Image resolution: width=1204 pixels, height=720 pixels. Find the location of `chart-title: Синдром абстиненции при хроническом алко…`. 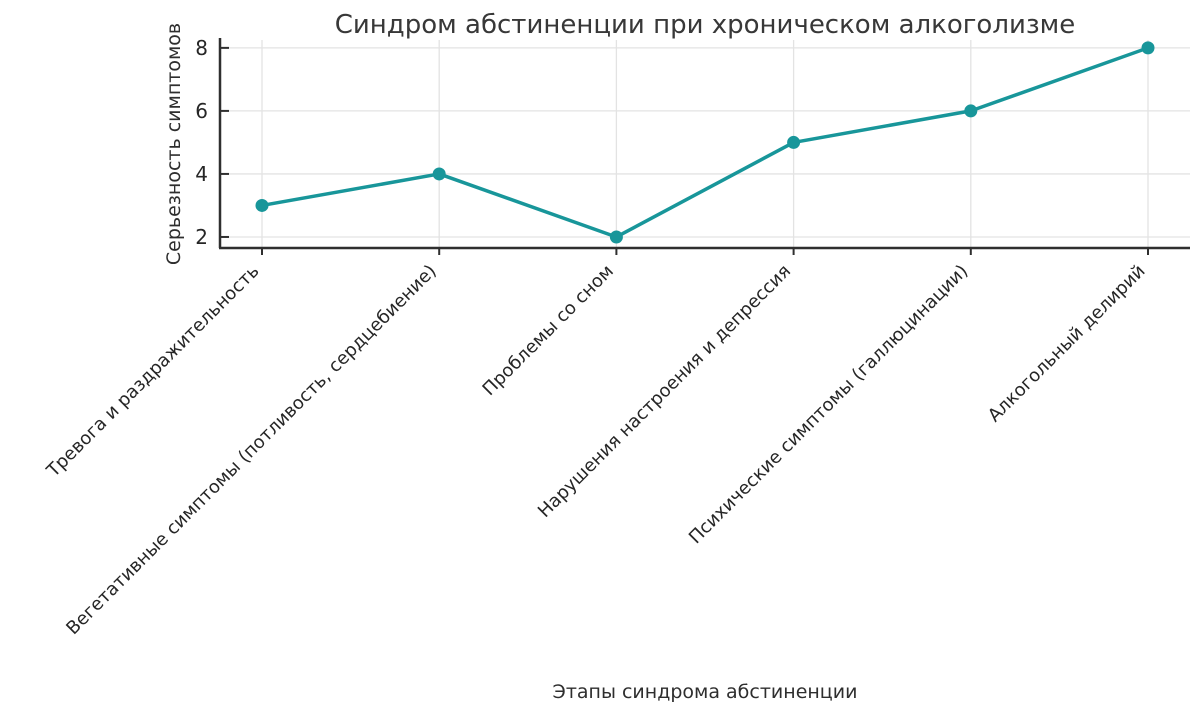

chart-title: Синдром абстиненции при хроническом алко… is located at coordinates (705, 25).